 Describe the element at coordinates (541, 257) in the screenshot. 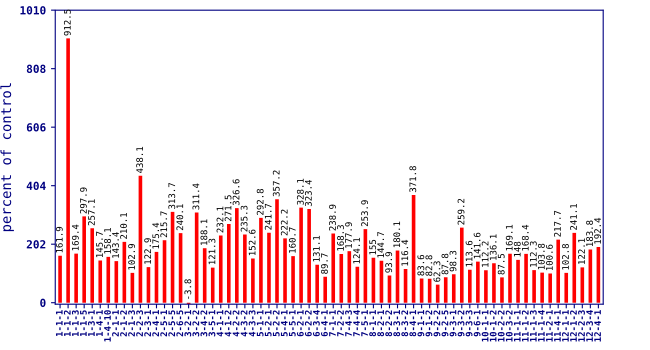

I see `data-label: 103.8` at that location.